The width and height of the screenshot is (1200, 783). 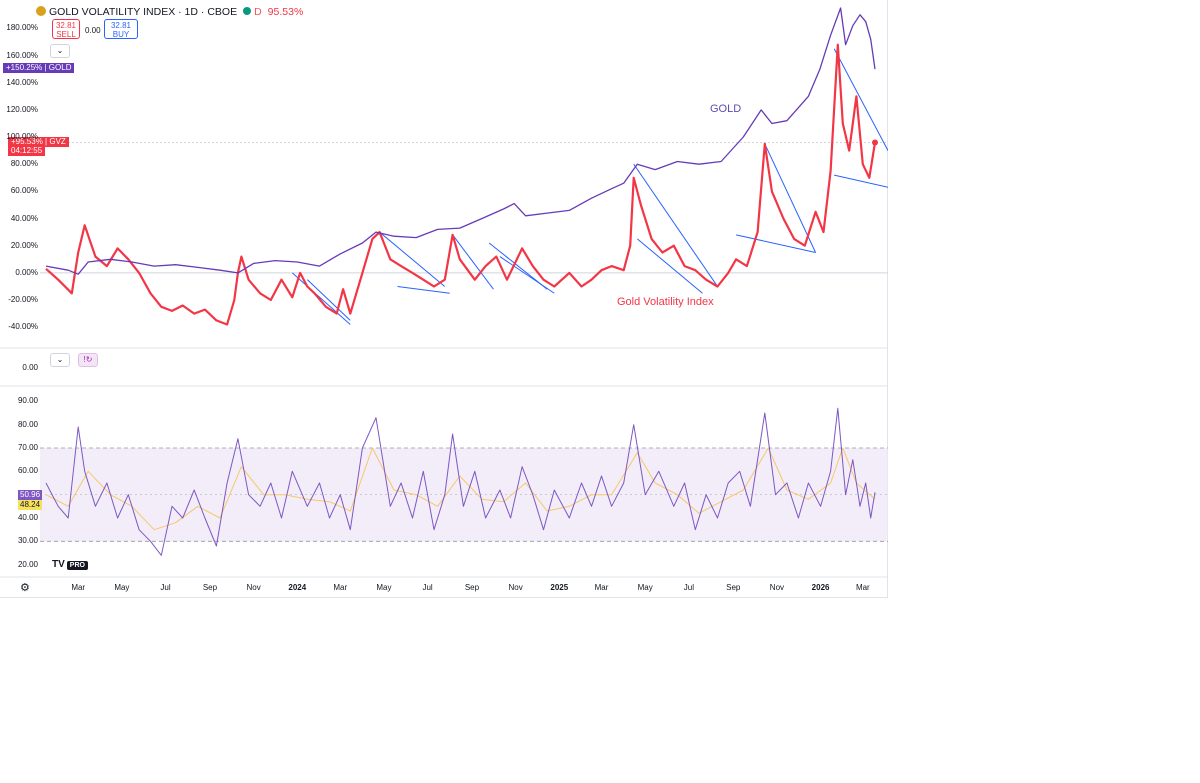 I want to click on sell-button: 32.81 SELL, so click(x=66, y=29).